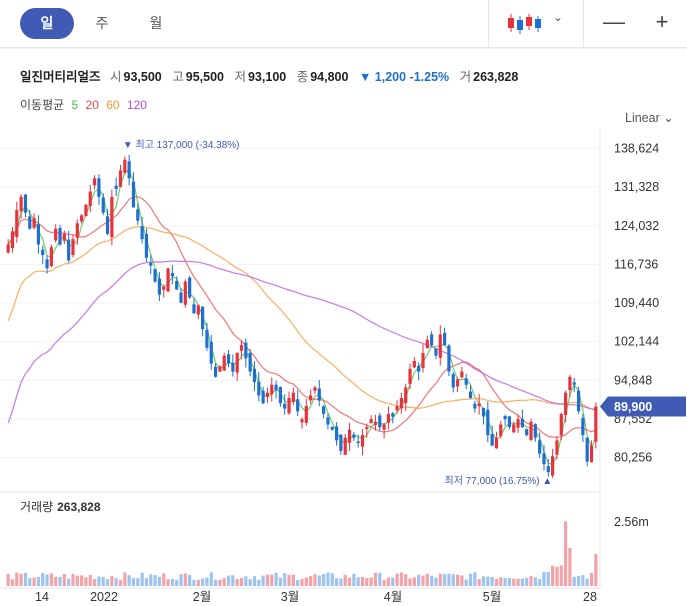  I want to click on tab-daily: 일, so click(47, 23).